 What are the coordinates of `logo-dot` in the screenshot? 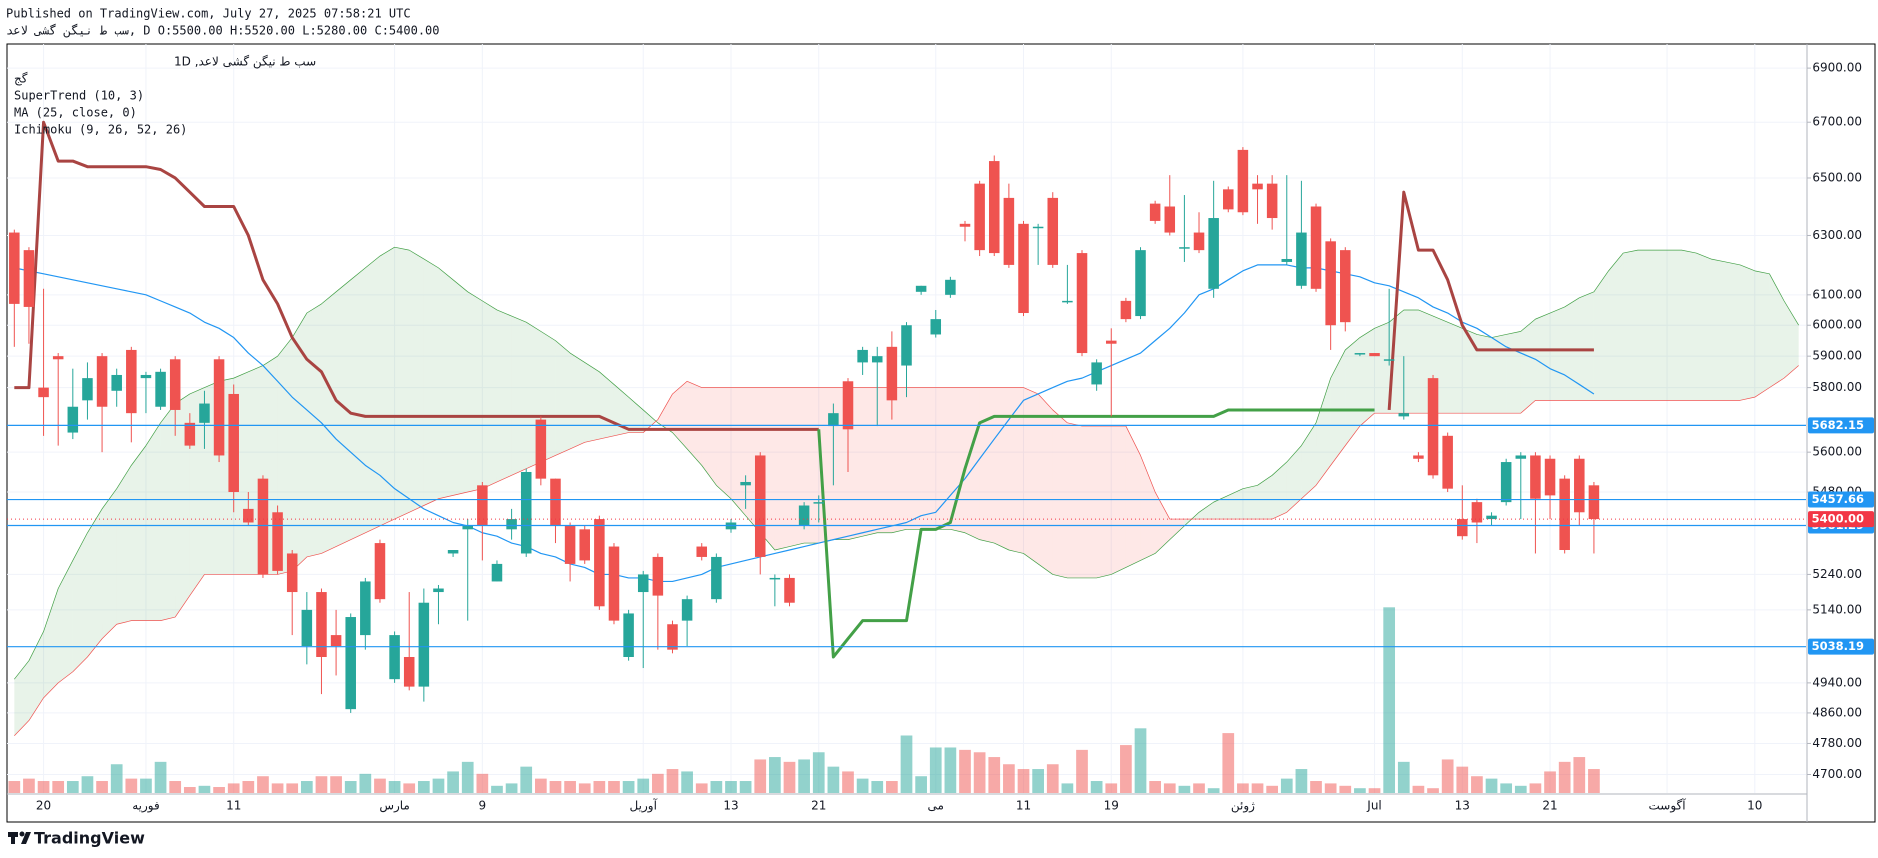 It's located at (22, 834).